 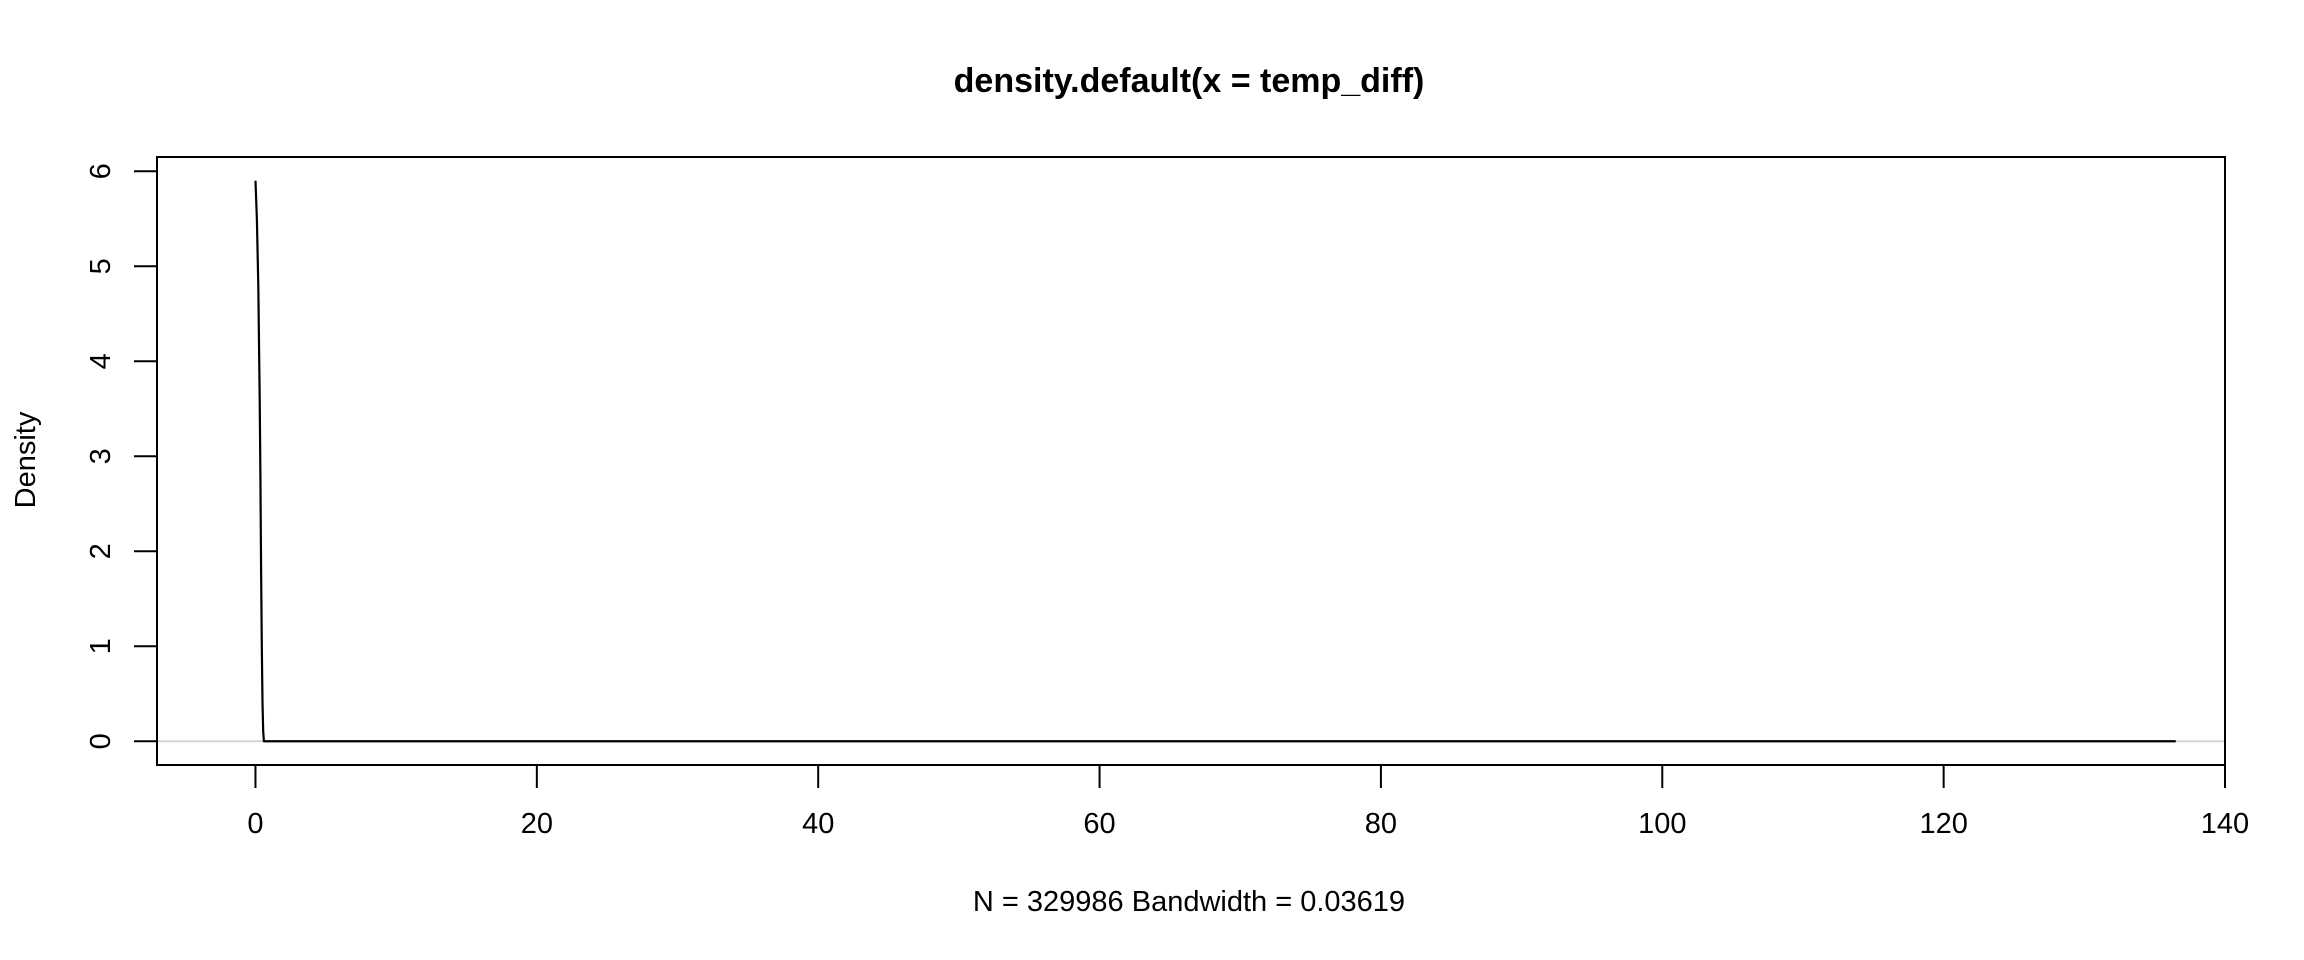 I want to click on x-tick-label-100: 100, so click(x=1662, y=824).